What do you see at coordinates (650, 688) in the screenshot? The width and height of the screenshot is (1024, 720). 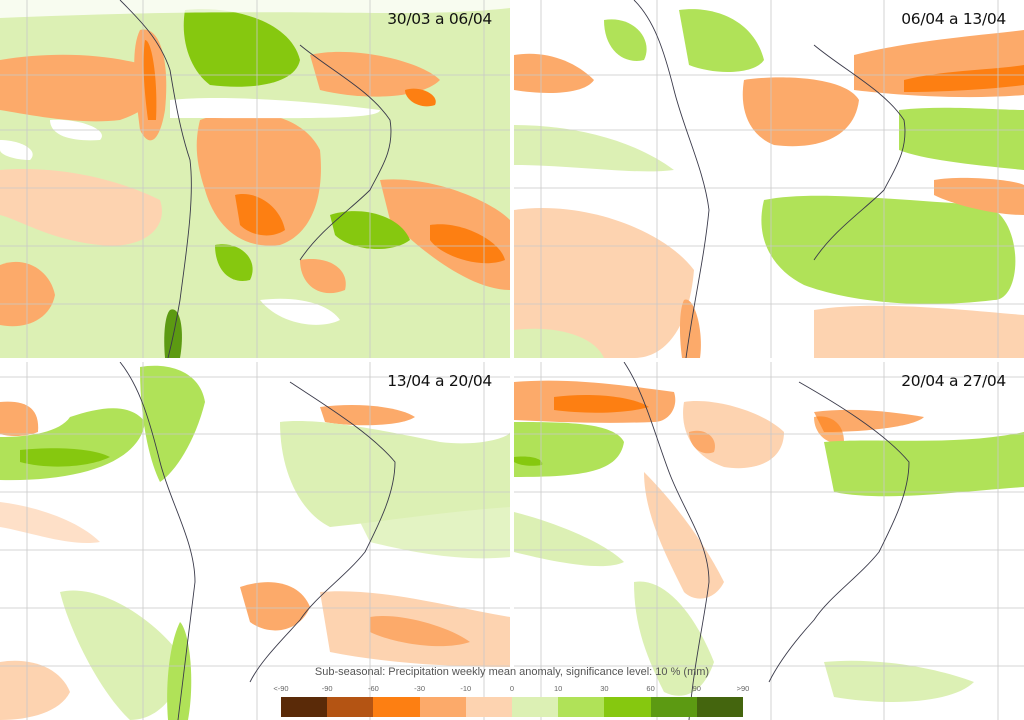 I see `legend-tick: 60` at bounding box center [650, 688].